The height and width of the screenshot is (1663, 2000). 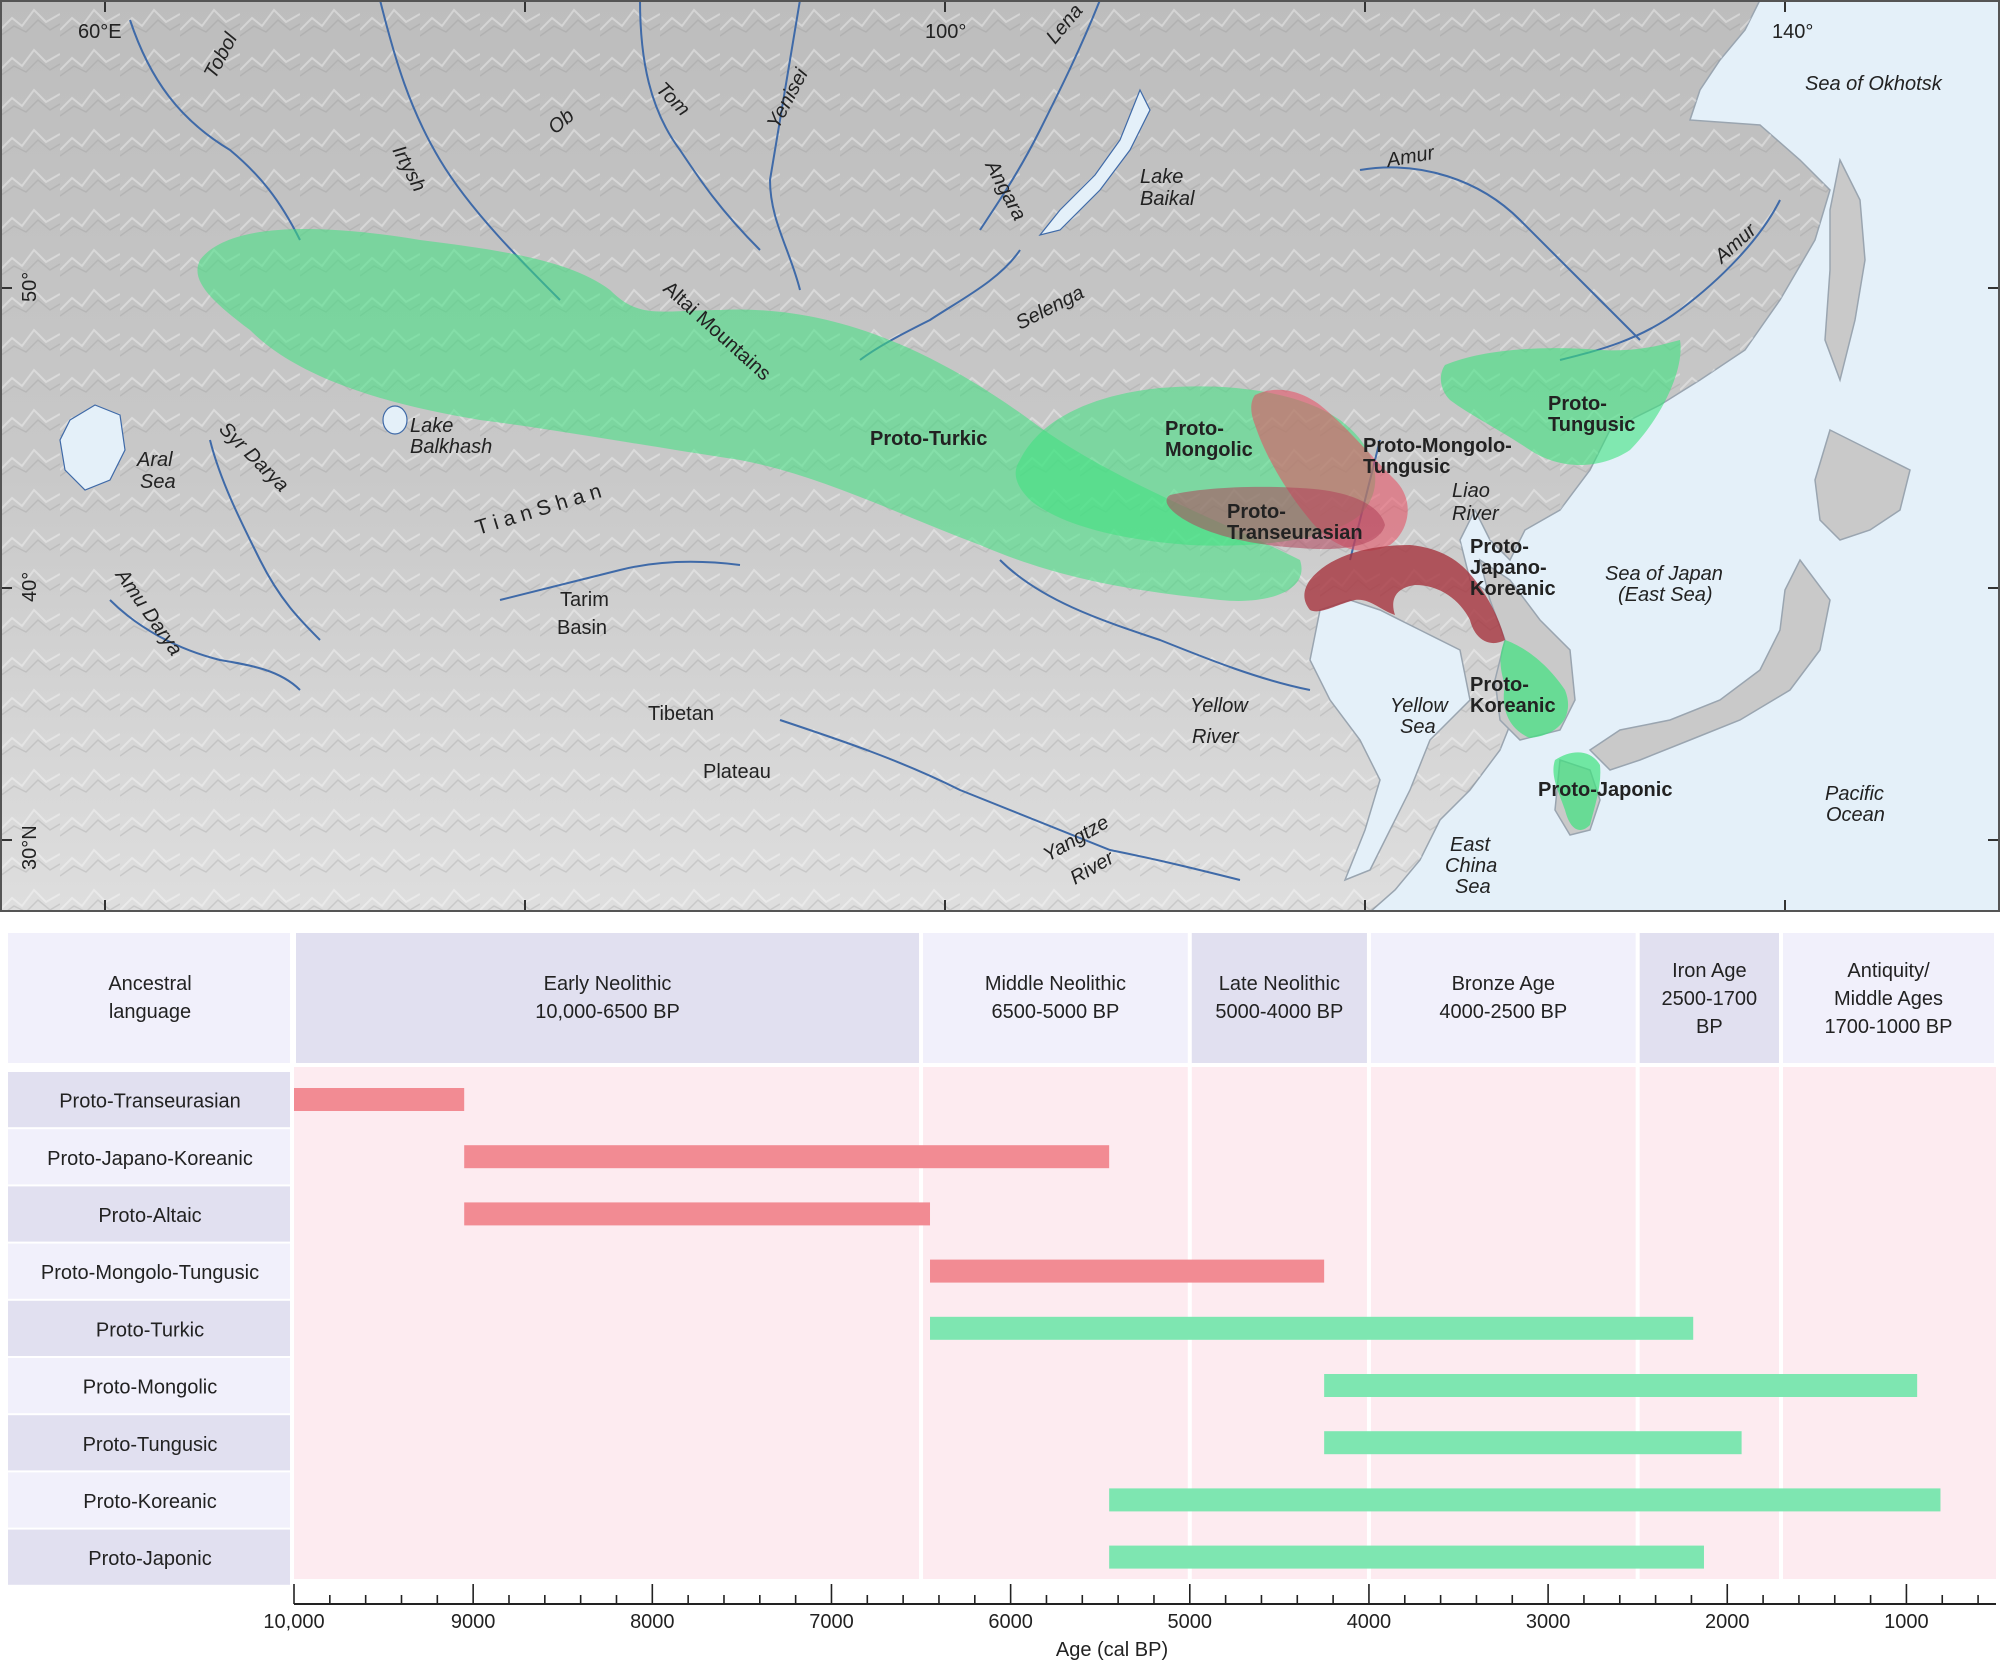 I want to click on area-proto-japonic, so click(x=1577, y=791).